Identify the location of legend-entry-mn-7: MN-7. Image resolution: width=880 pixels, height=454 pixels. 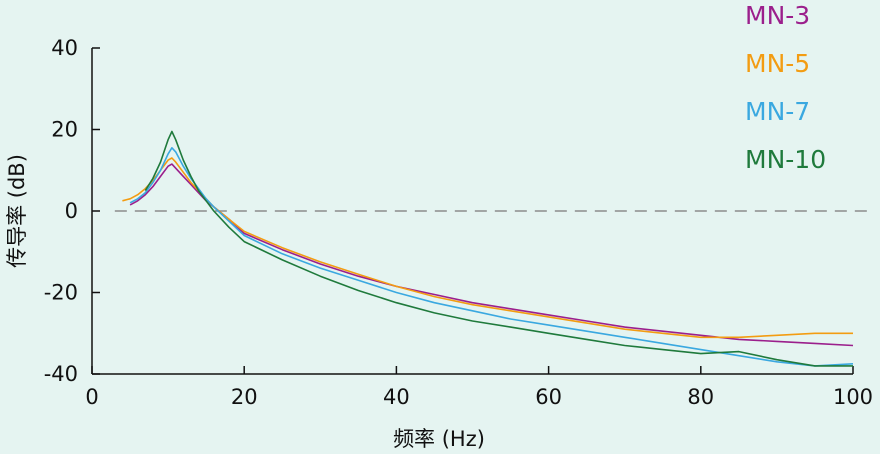
(777, 111).